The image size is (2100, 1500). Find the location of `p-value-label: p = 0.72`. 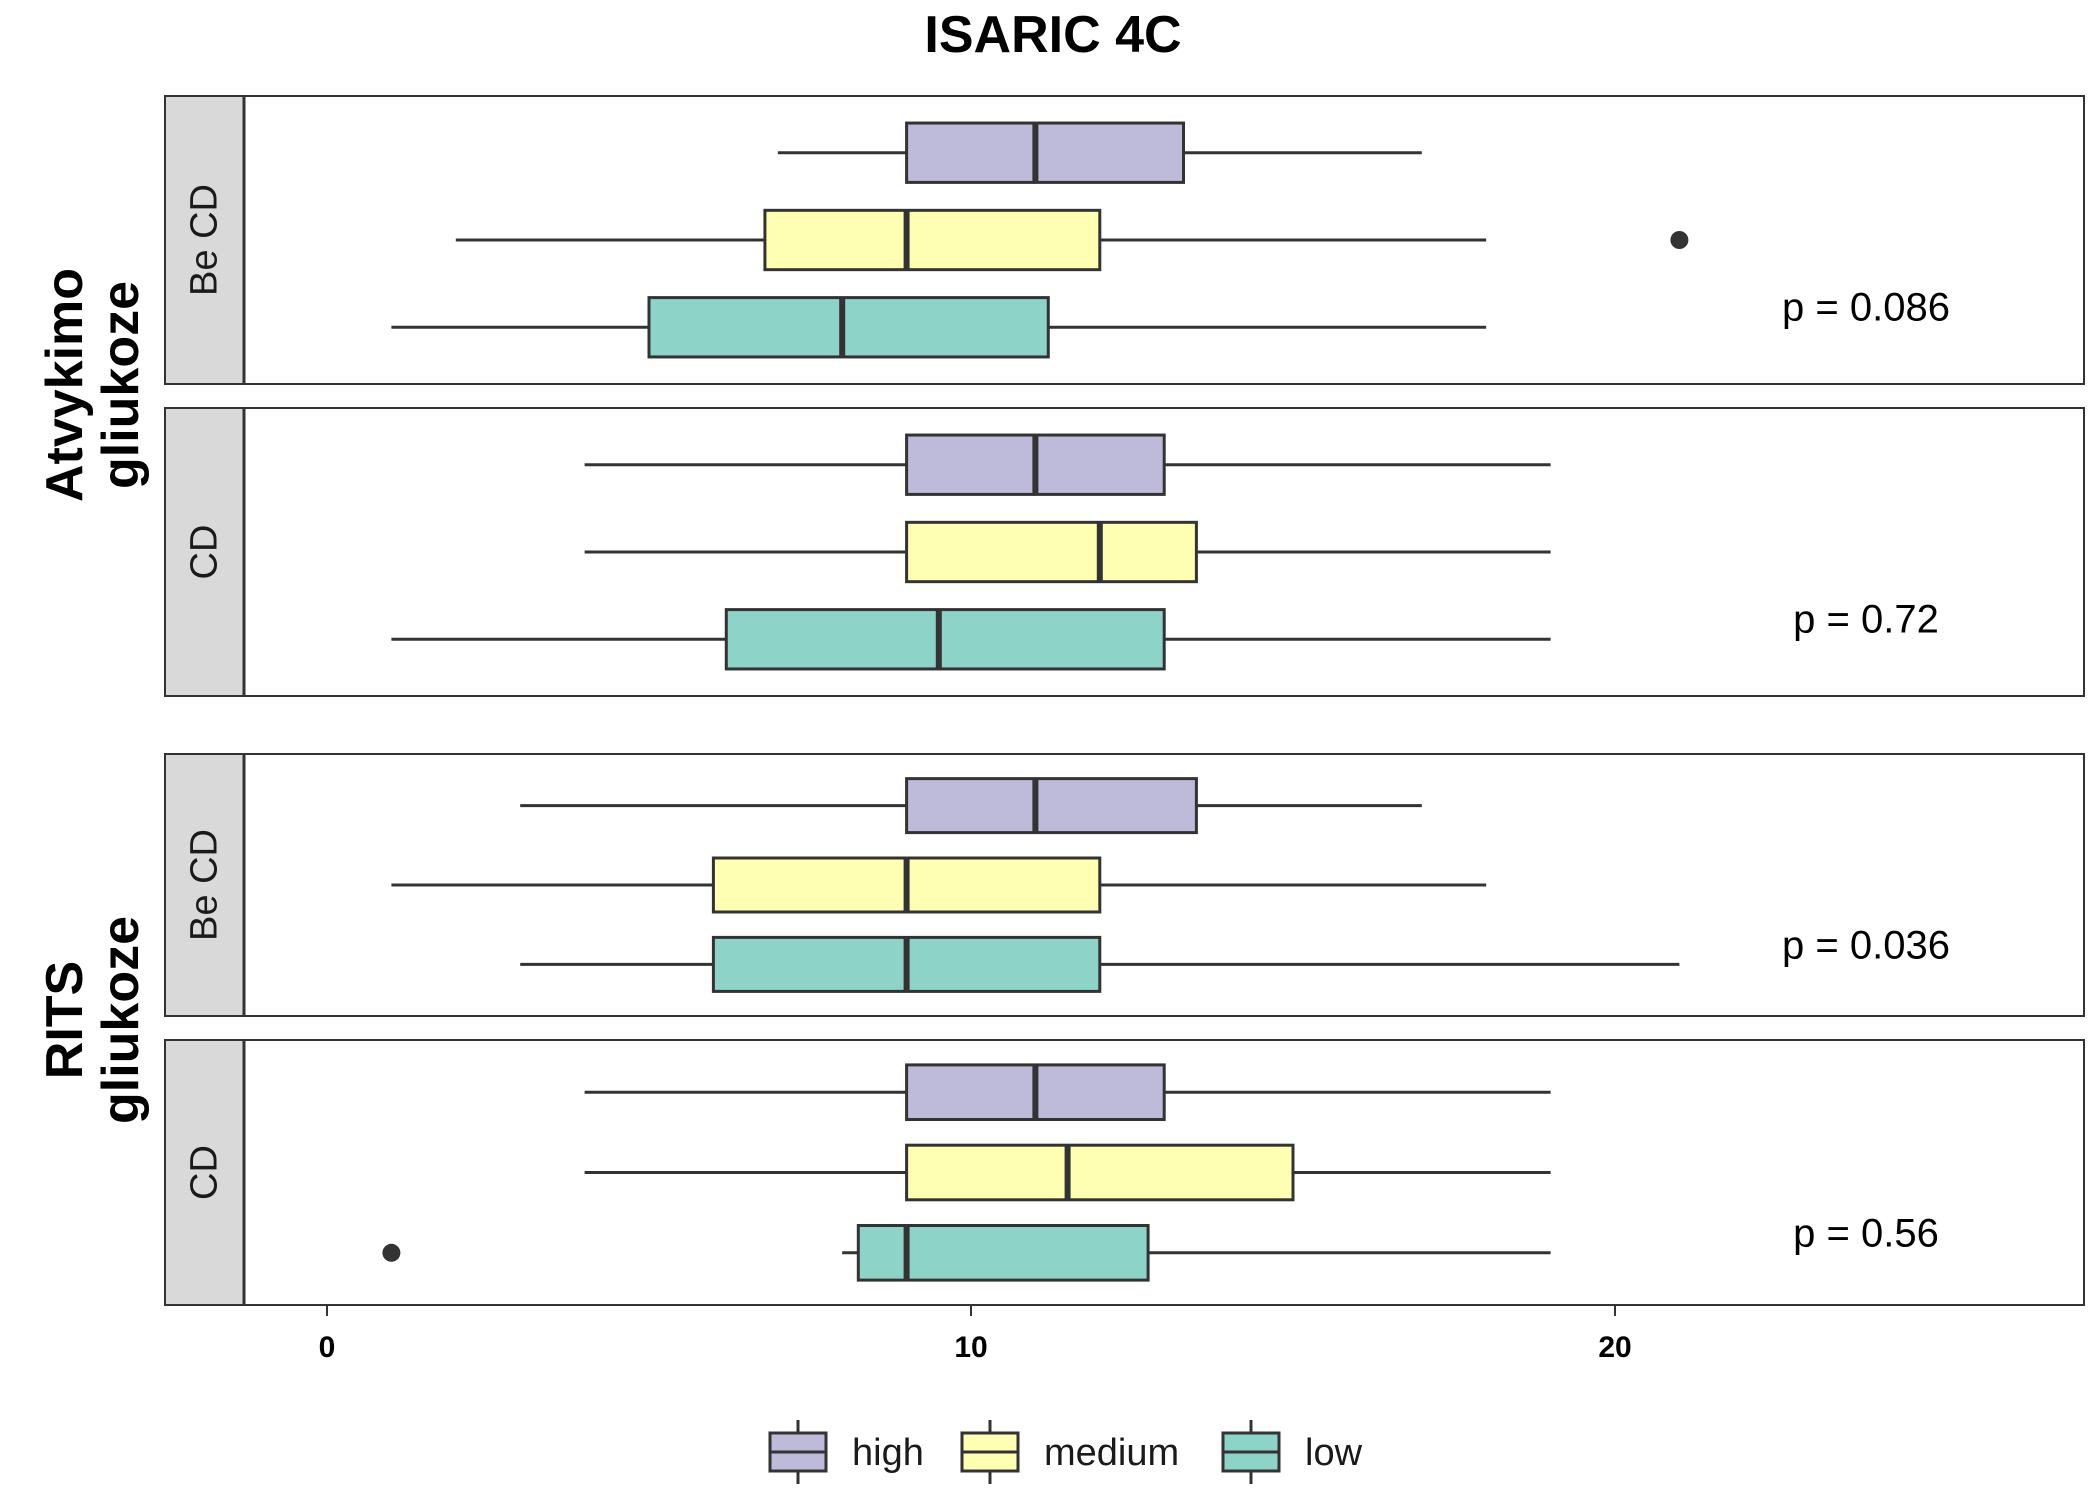

p-value-label: p = 0.72 is located at coordinates (1866, 620).